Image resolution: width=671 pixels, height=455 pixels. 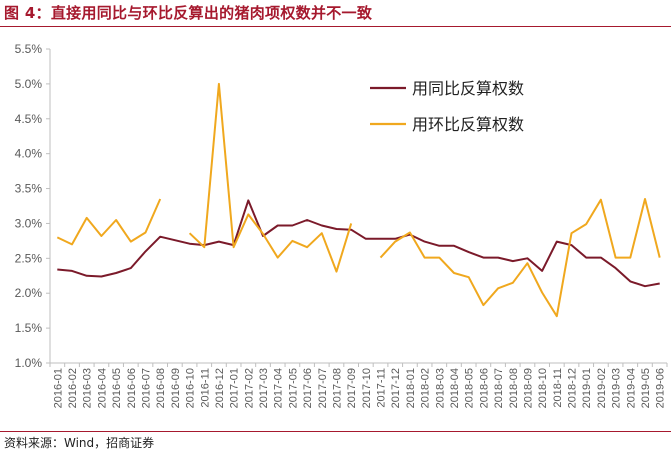 I want to click on x-tick-label: 2018-05, so click(x=470, y=388).